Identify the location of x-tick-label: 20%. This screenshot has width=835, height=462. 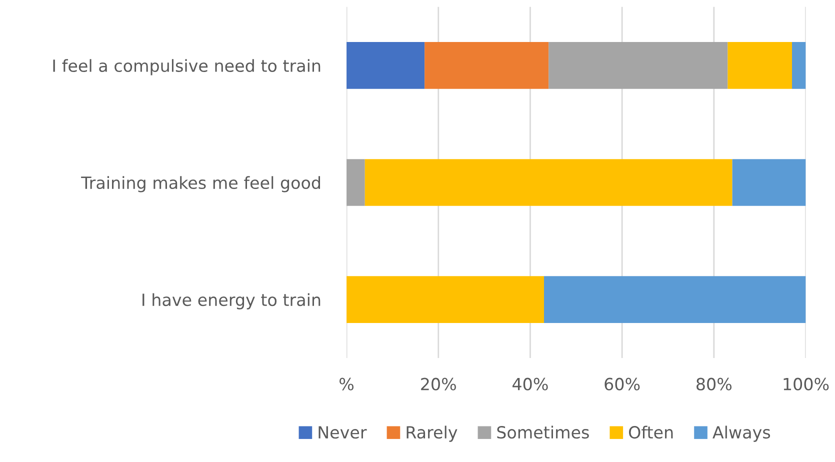
(438, 384).